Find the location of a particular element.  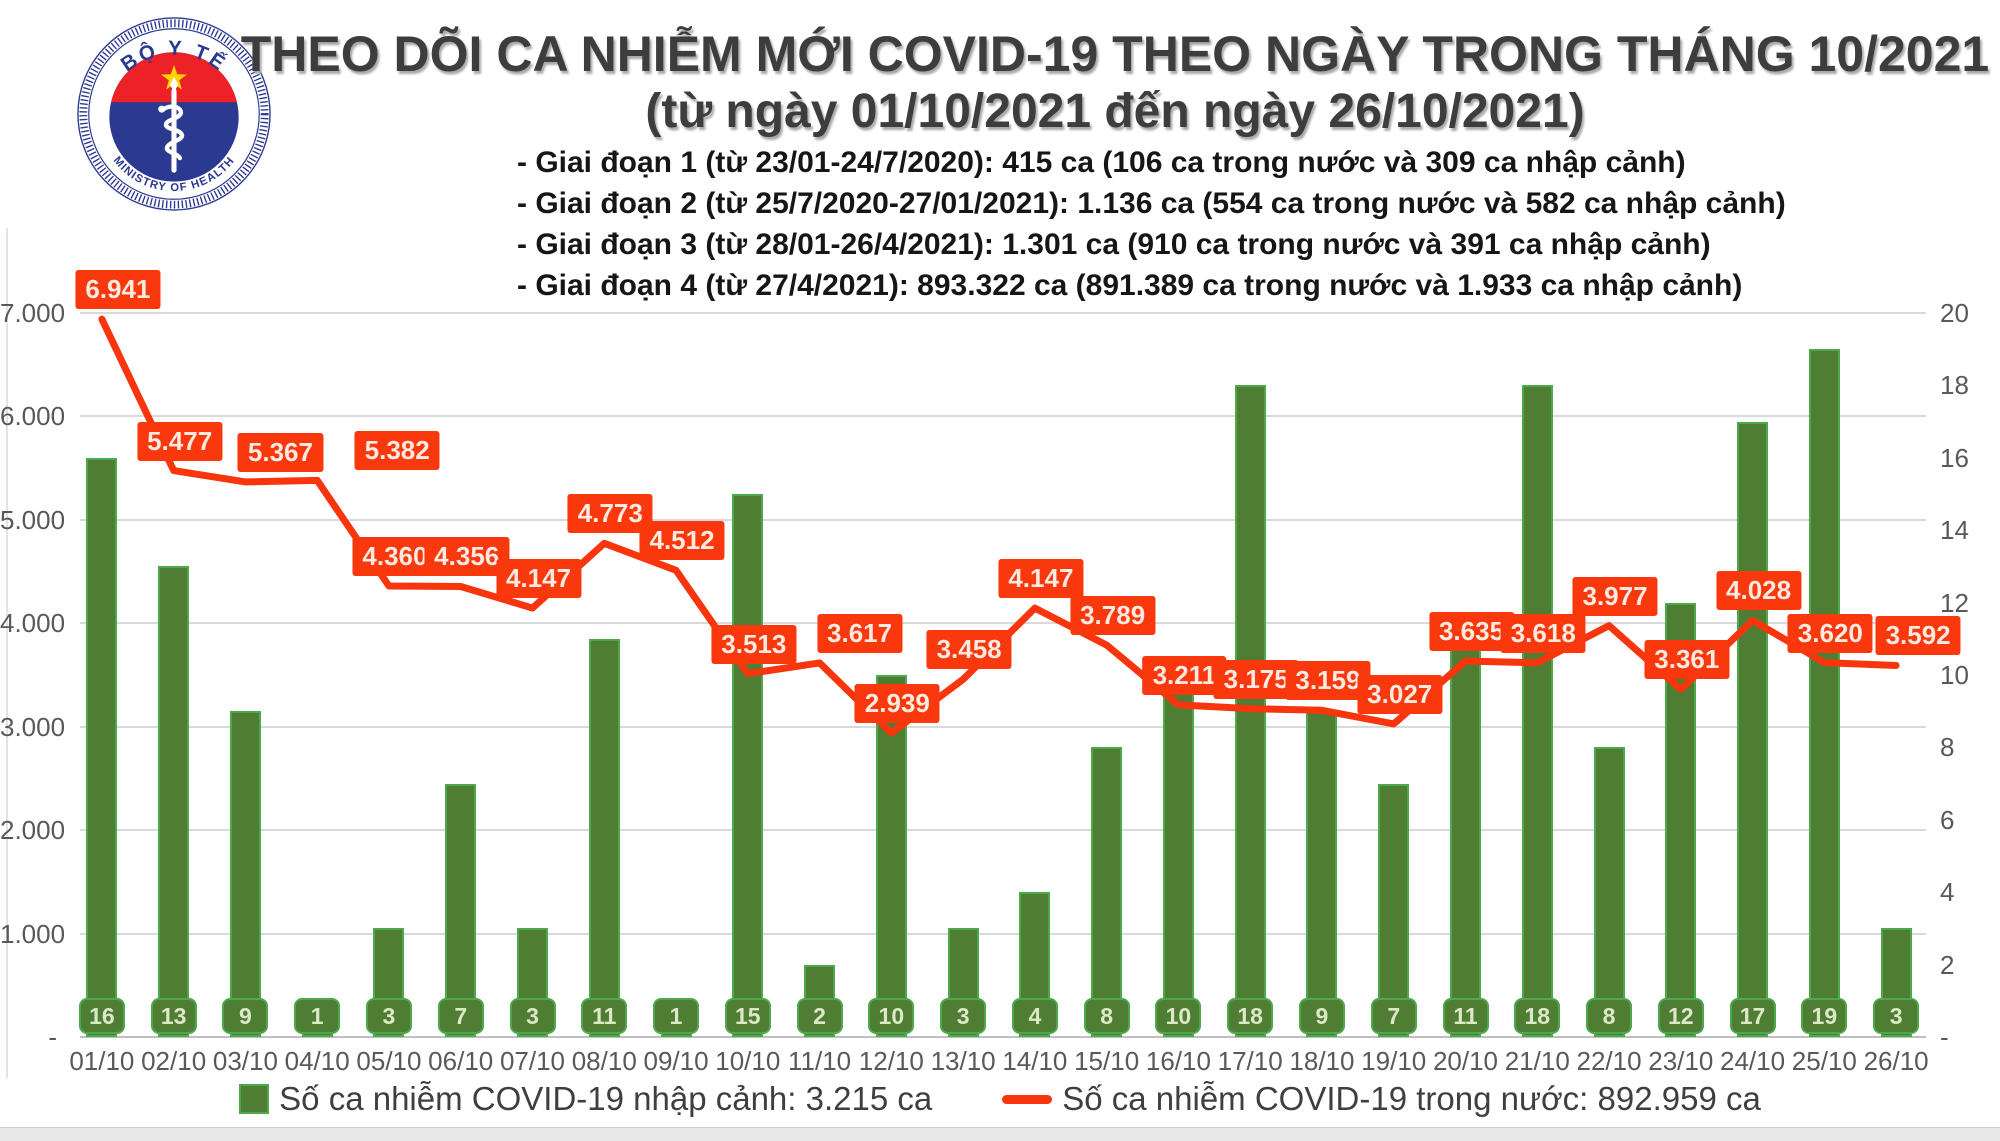

x-axis-label: 12/10 is located at coordinates (891, 1061).